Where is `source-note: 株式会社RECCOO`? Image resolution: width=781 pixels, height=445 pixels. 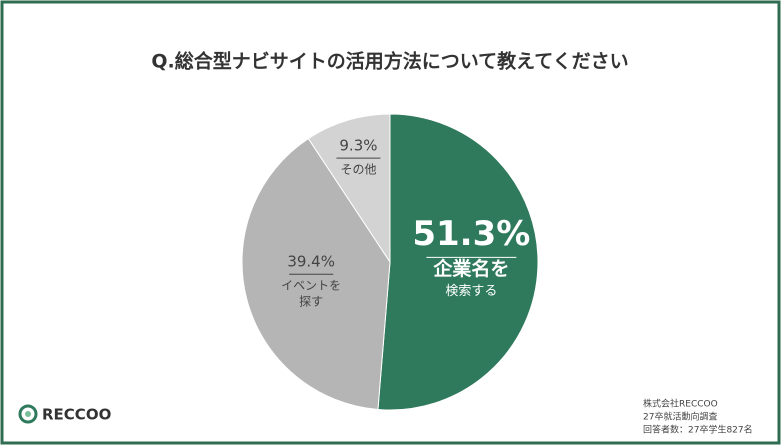 source-note: 株式会社RECCOO is located at coordinates (680, 404).